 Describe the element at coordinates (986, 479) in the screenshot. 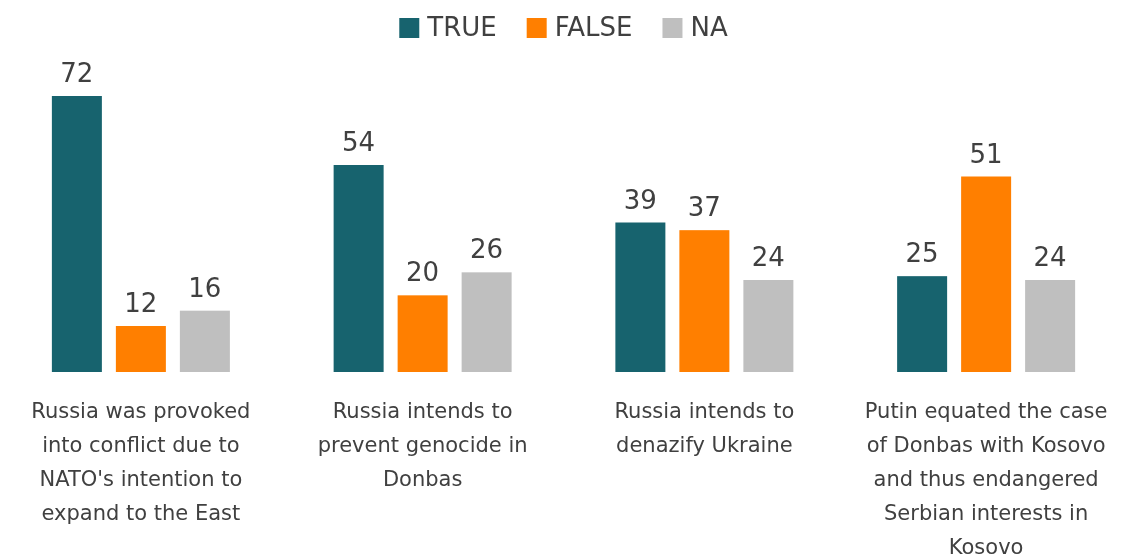

I see `x-tick-label: Putin equated the case of Donbas with Kosovo and thus endangered Serbian interests in Kosovo` at that location.